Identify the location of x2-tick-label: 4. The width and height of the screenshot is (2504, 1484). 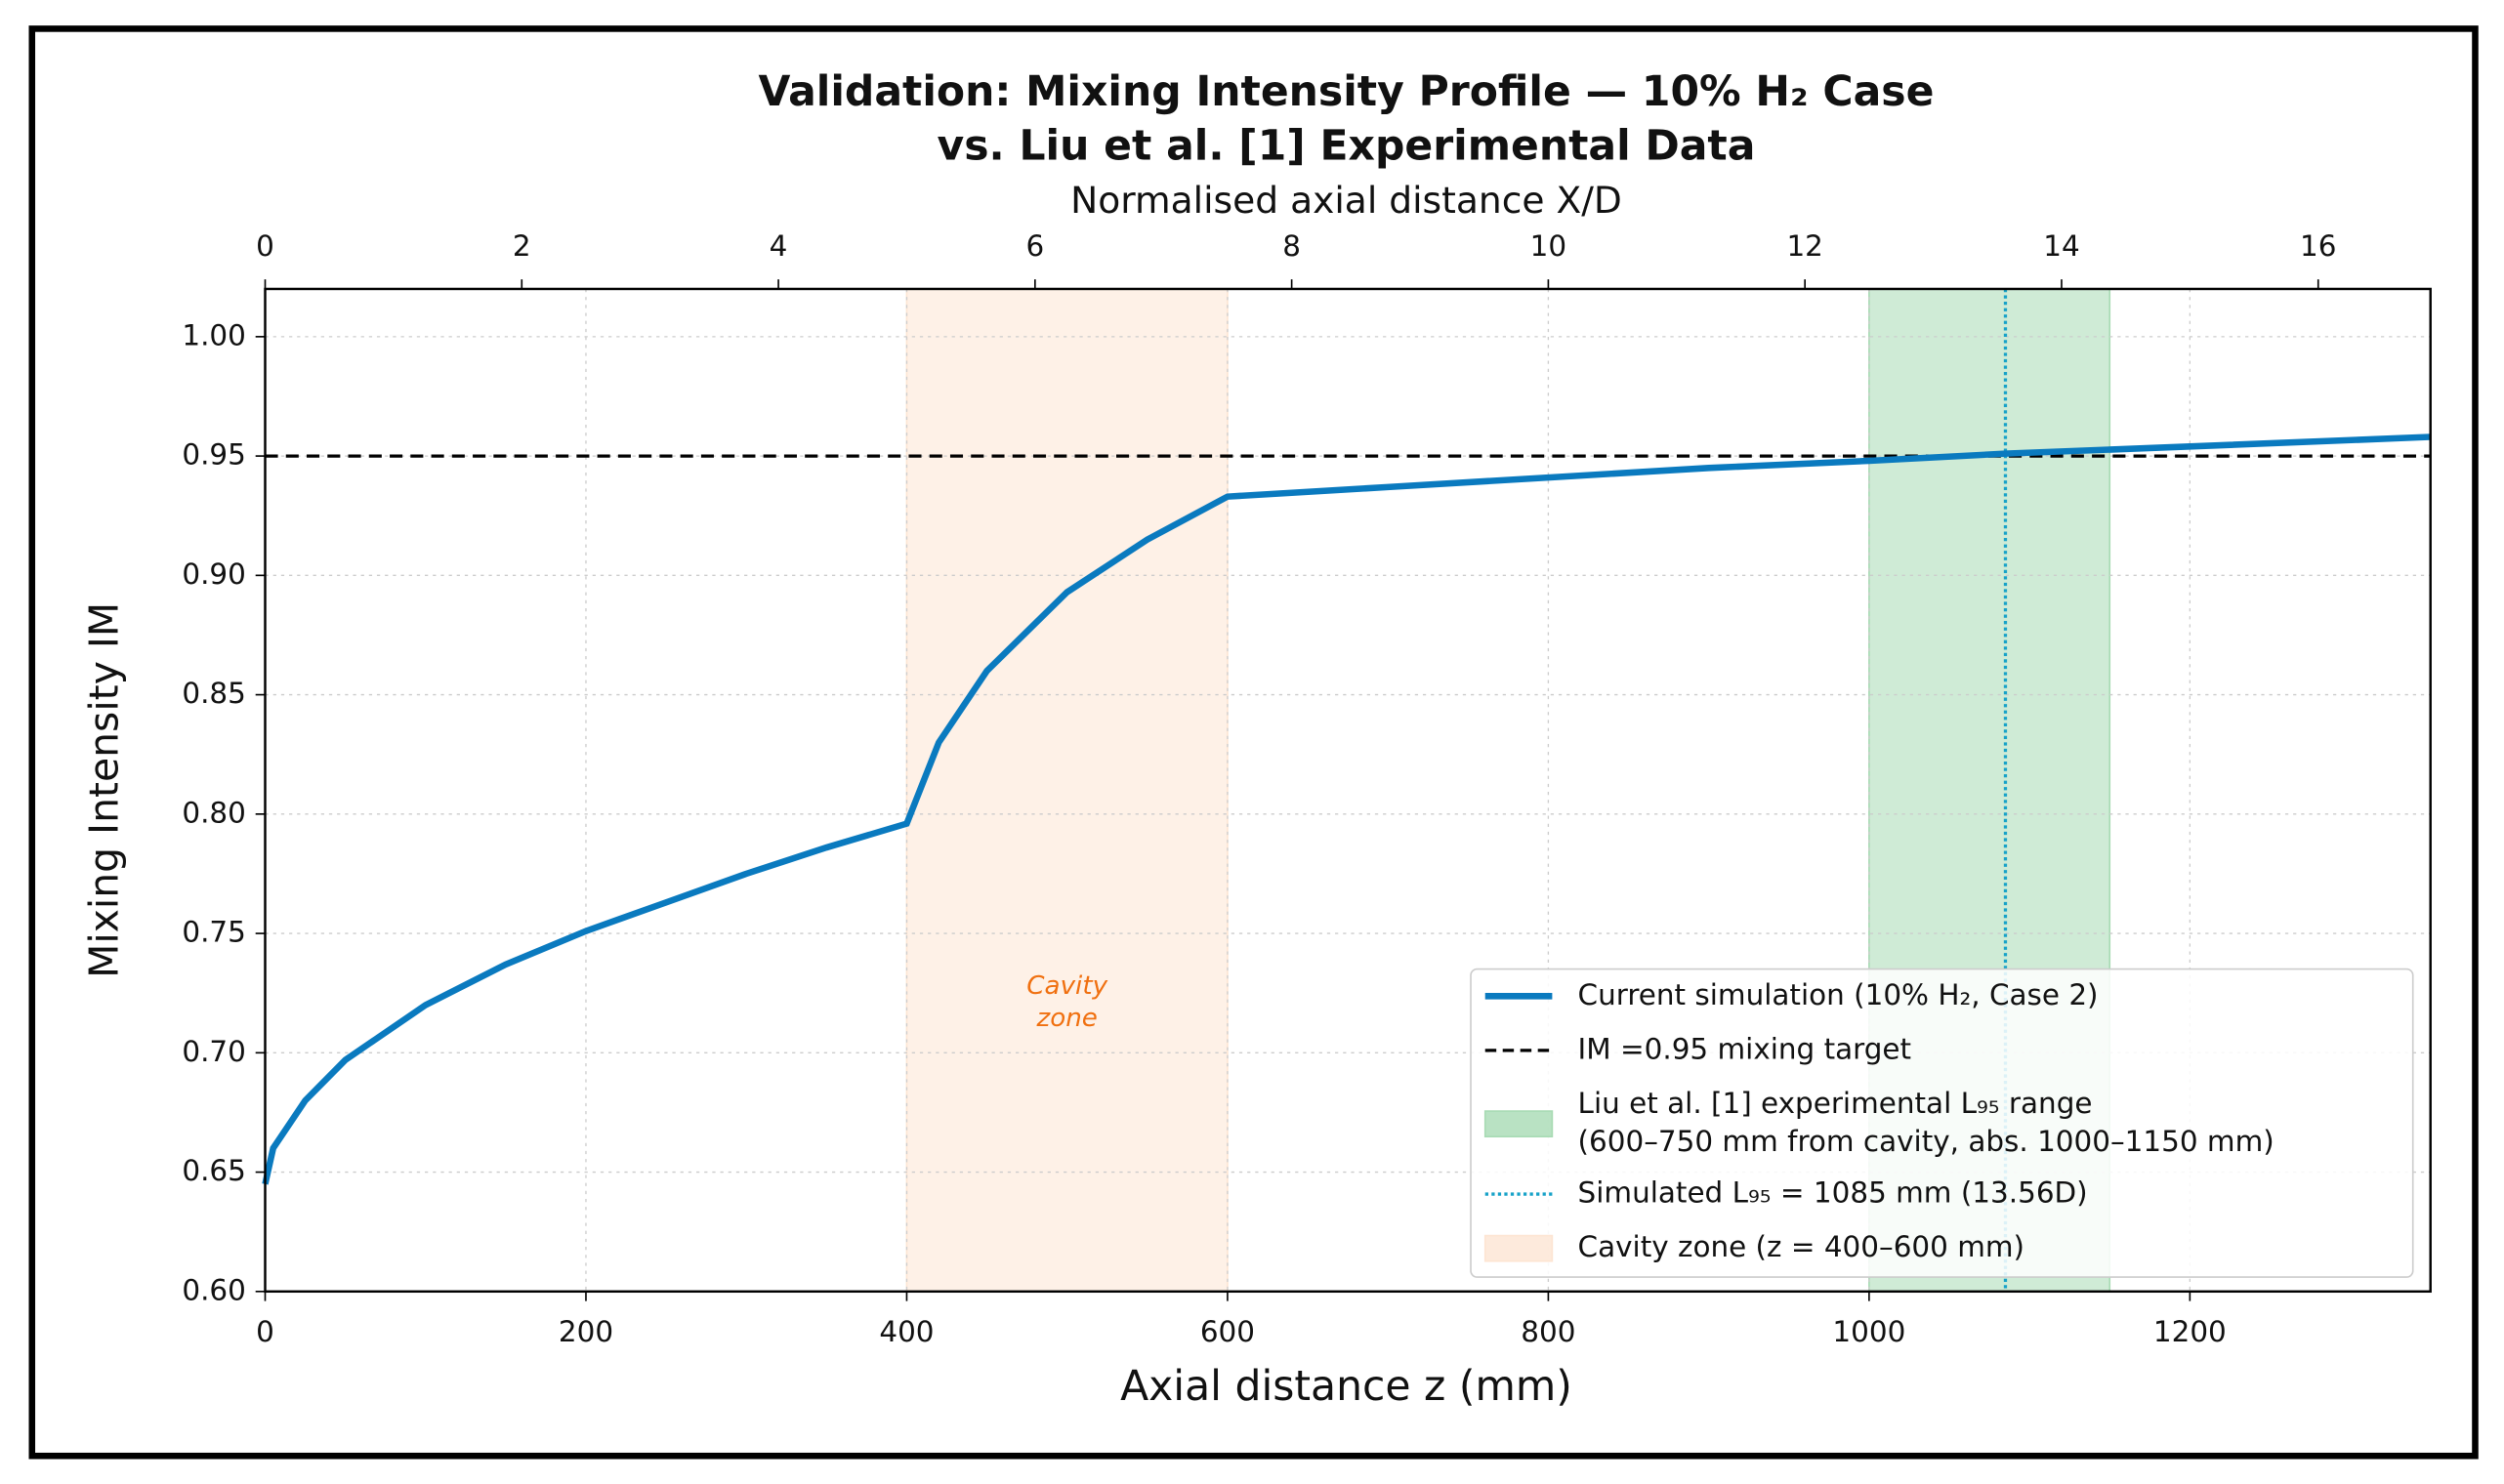
(779, 246).